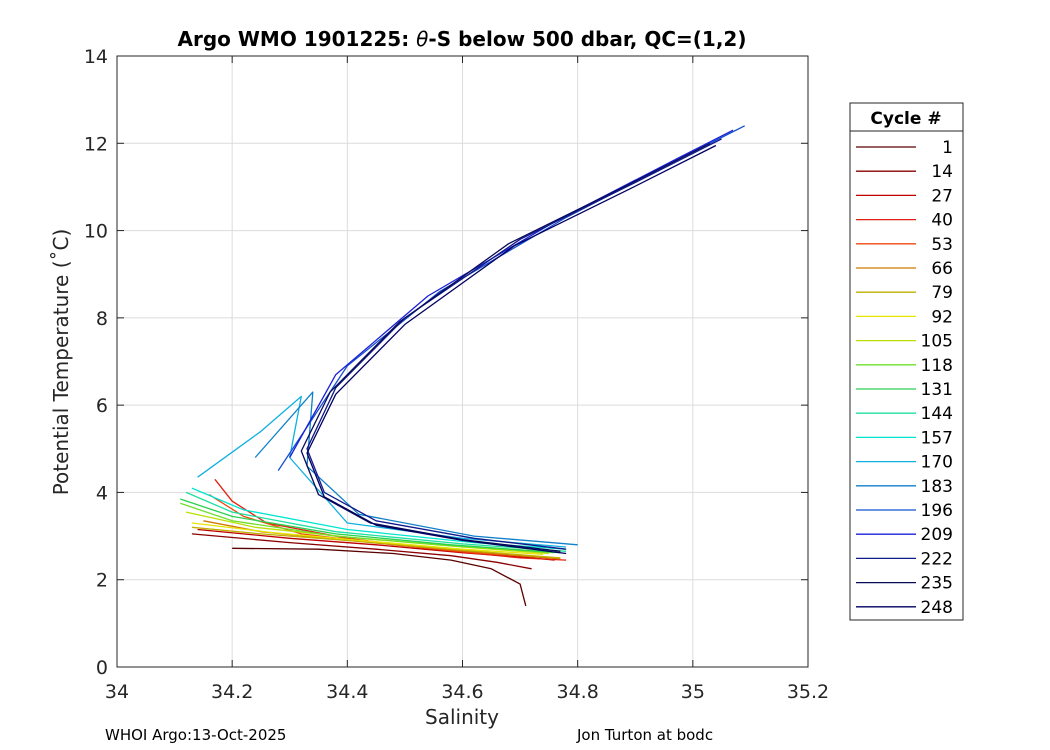 The width and height of the screenshot is (1050, 750). What do you see at coordinates (578, 692) in the screenshot?
I see `x-tick-label: 34.8` at bounding box center [578, 692].